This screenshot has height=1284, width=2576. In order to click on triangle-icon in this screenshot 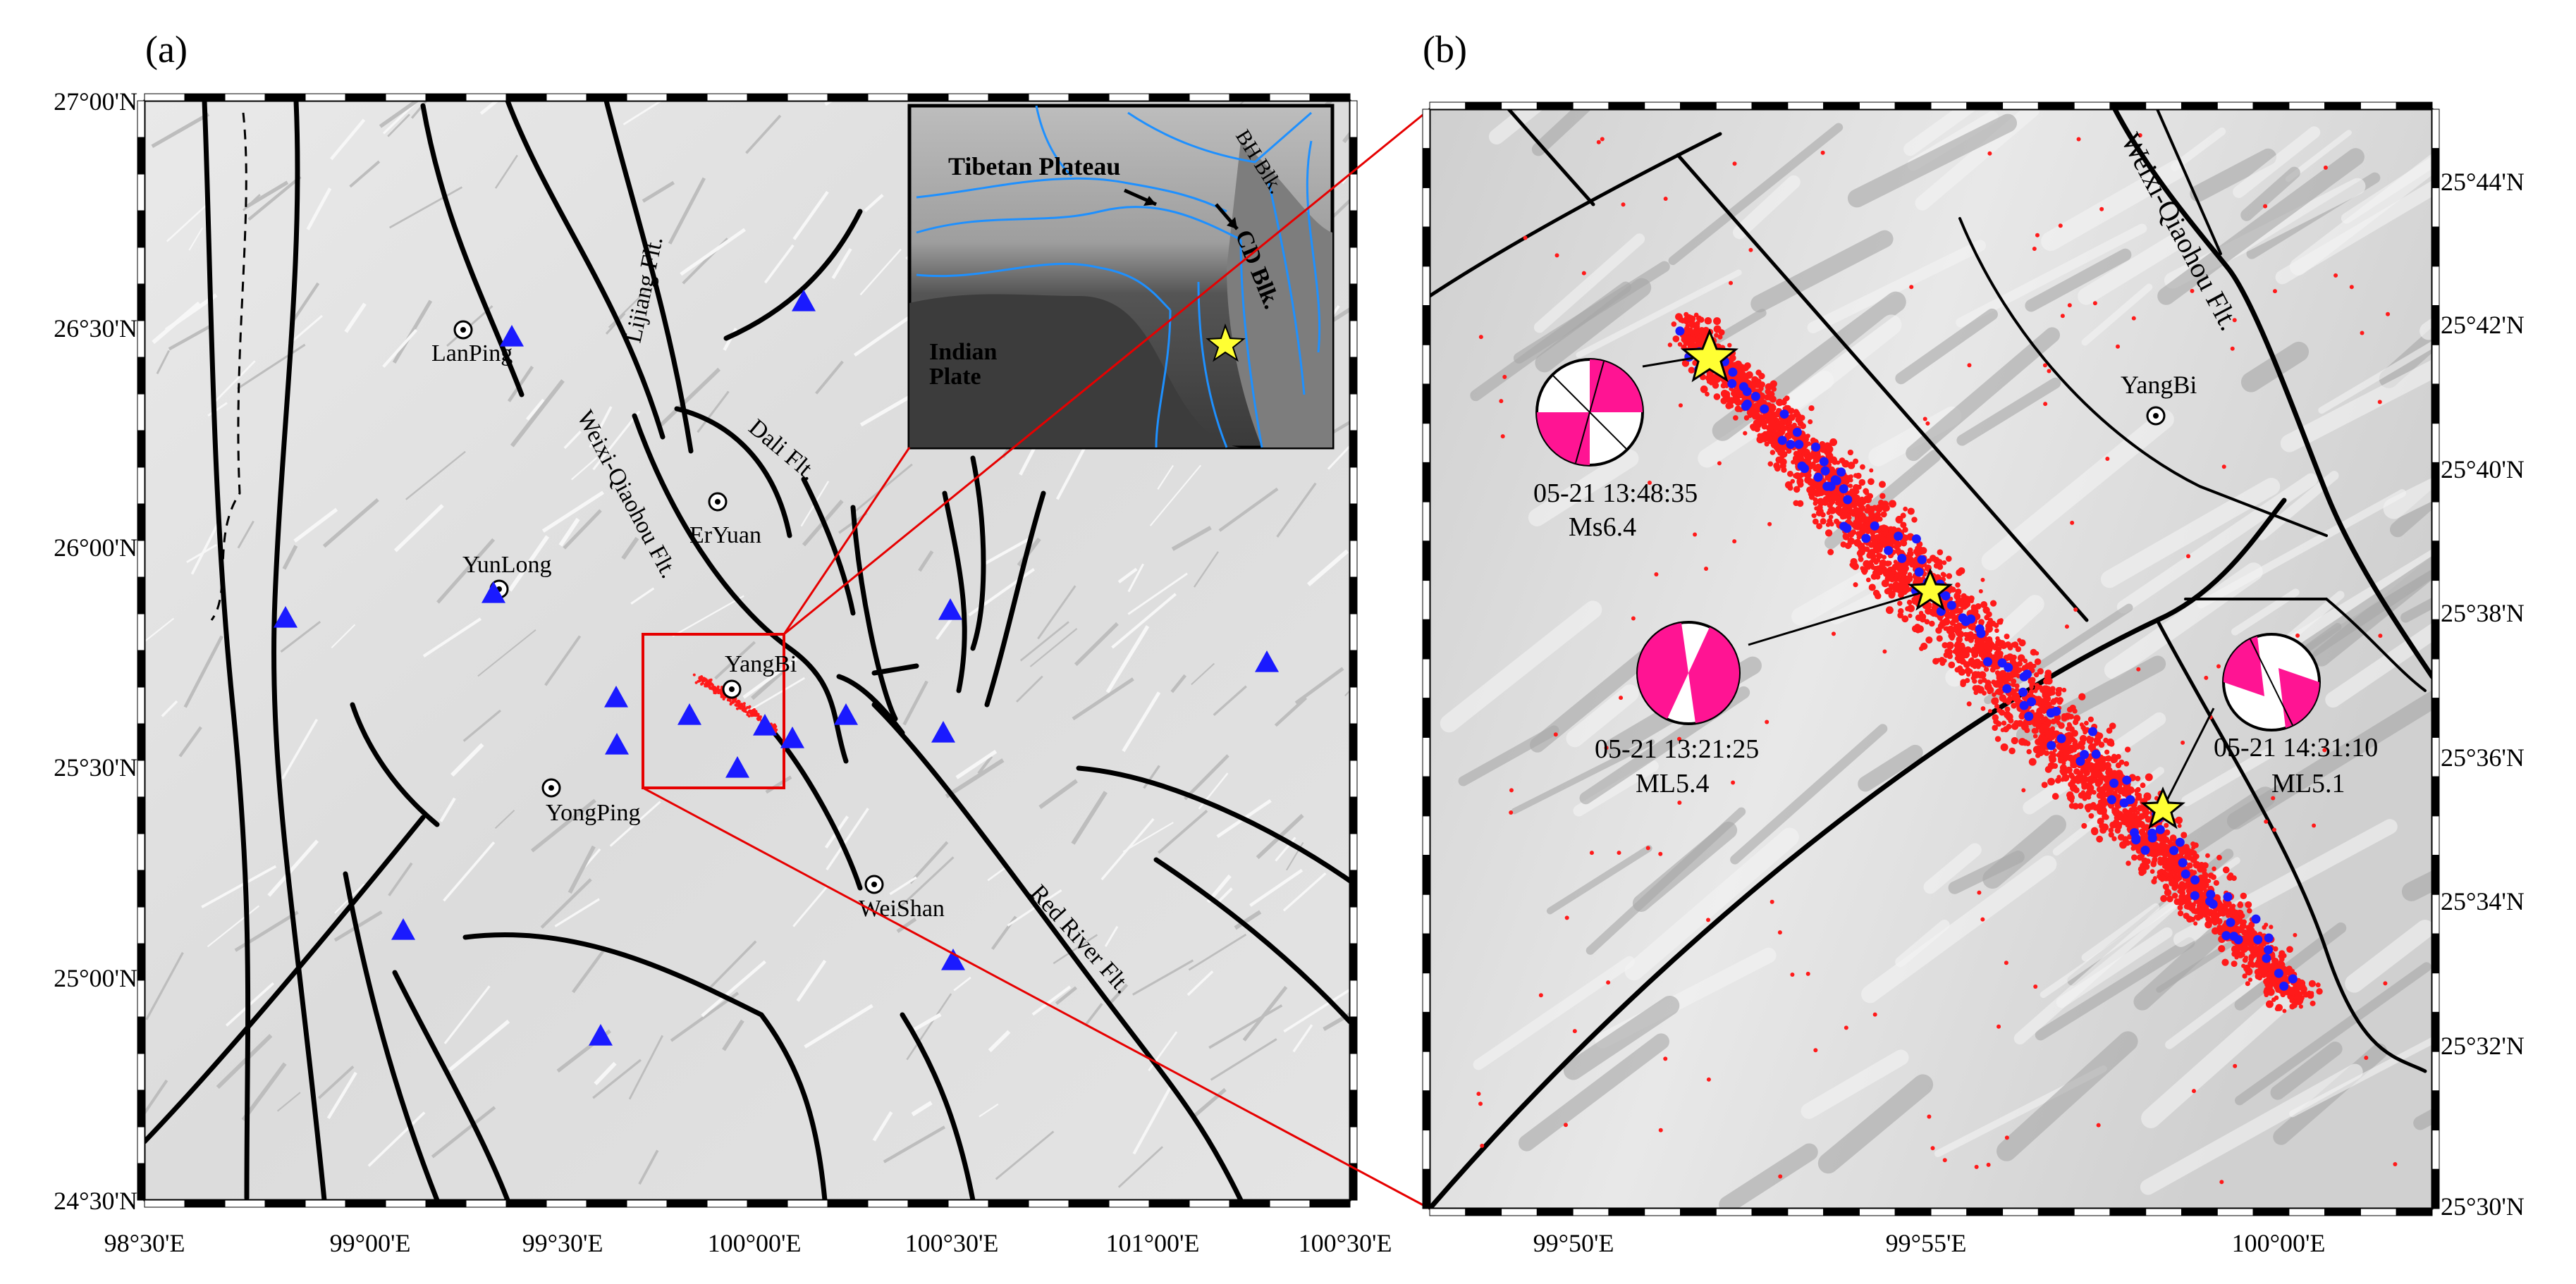, I will do `click(943, 732)`.